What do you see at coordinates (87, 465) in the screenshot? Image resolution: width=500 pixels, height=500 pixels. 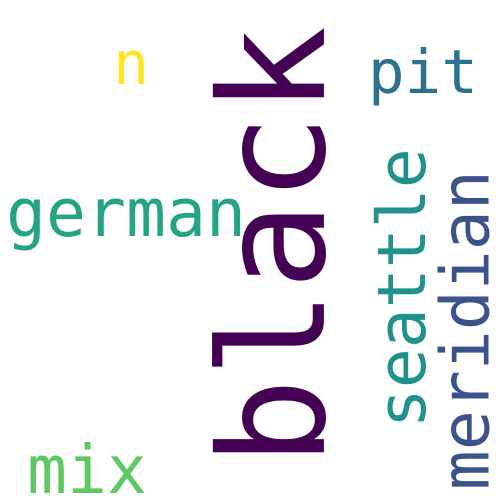 I see `word-mix: mix` at bounding box center [87, 465].